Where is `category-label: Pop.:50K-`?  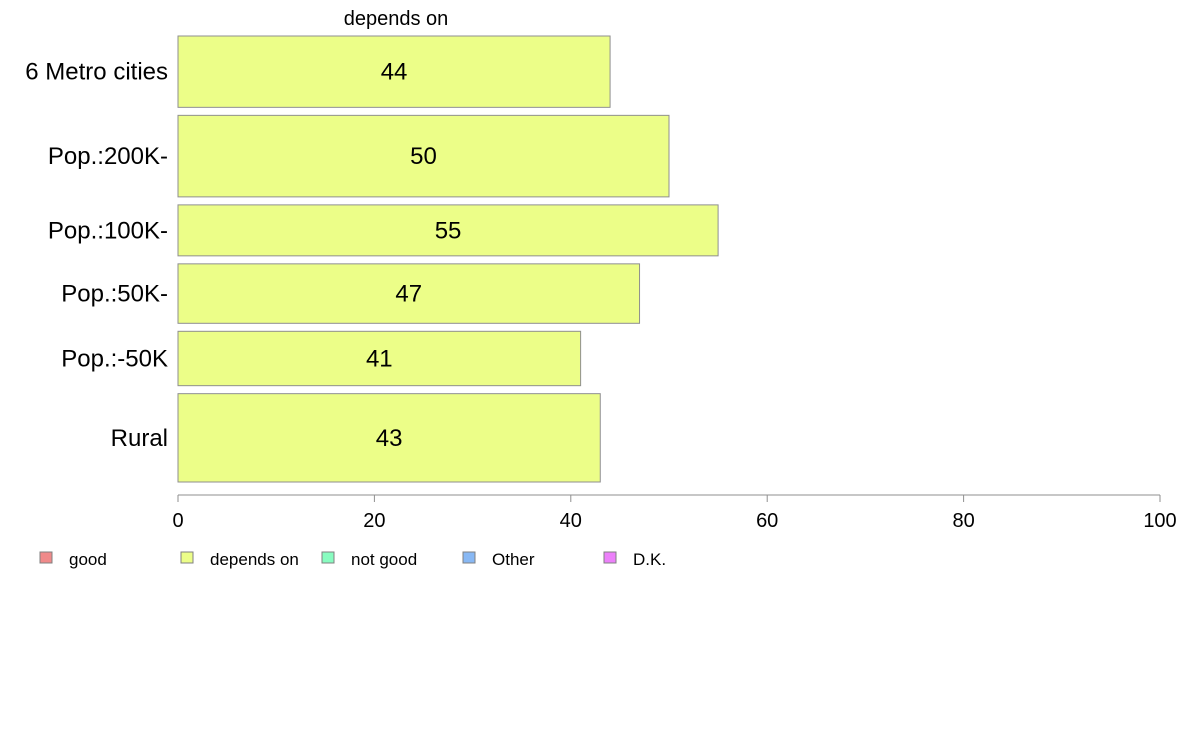
category-label: Pop.:50K- is located at coordinates (114, 294).